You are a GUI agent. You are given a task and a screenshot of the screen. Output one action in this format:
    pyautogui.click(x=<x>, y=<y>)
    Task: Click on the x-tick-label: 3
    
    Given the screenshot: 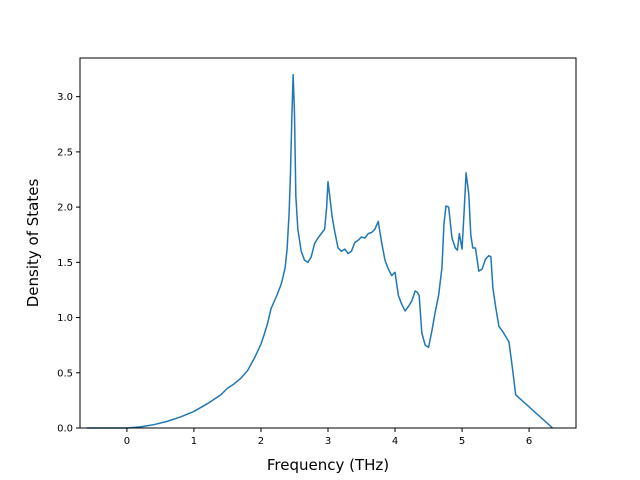 What is the action you would take?
    pyautogui.click(x=328, y=441)
    